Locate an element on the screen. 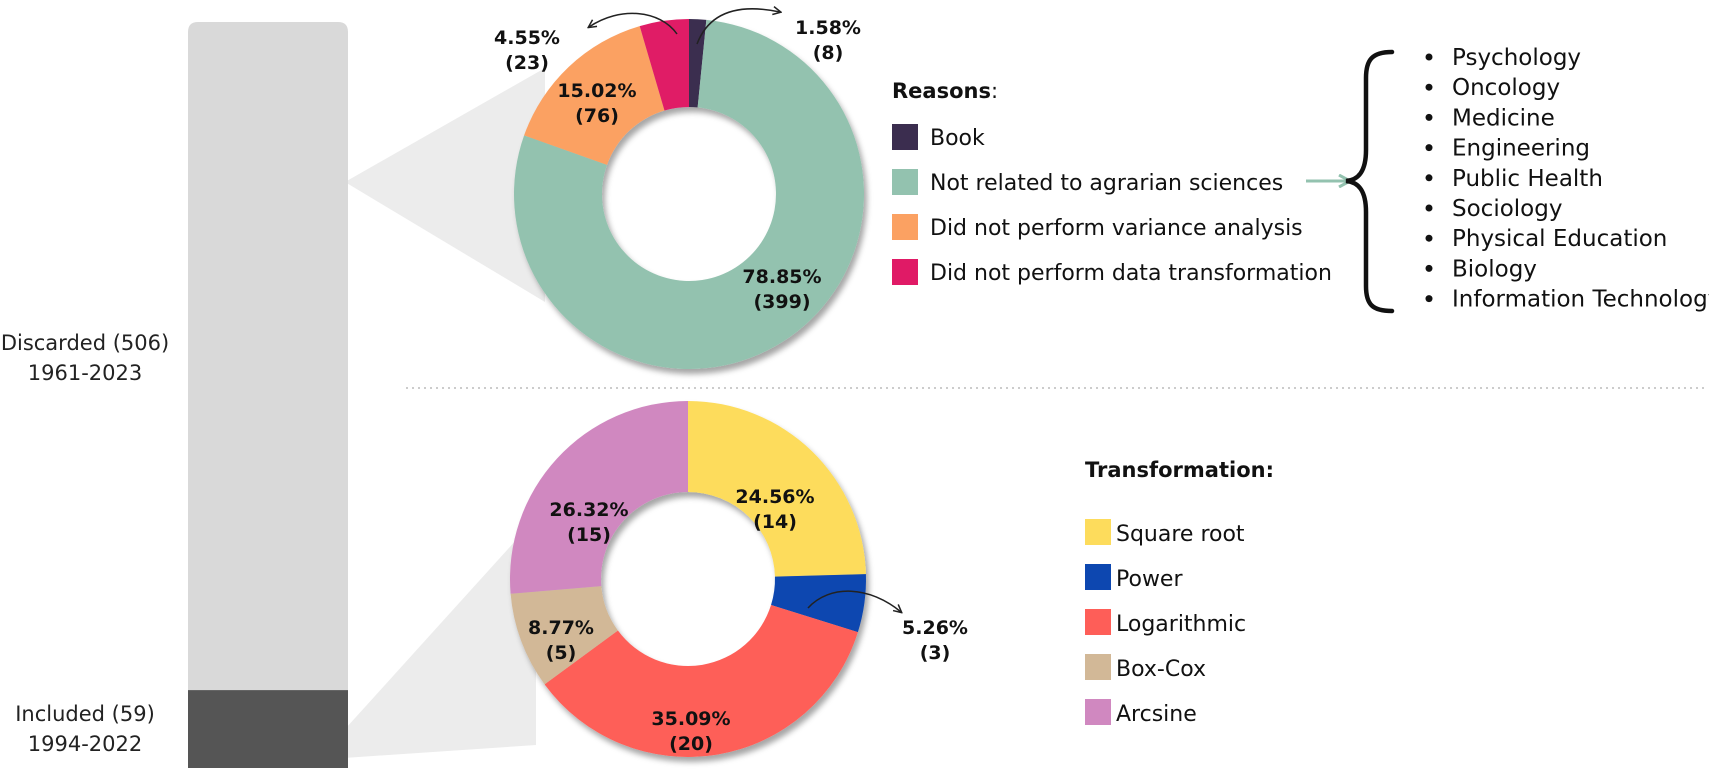 The image size is (1709, 781). donut-transformation is located at coordinates (688, 579).